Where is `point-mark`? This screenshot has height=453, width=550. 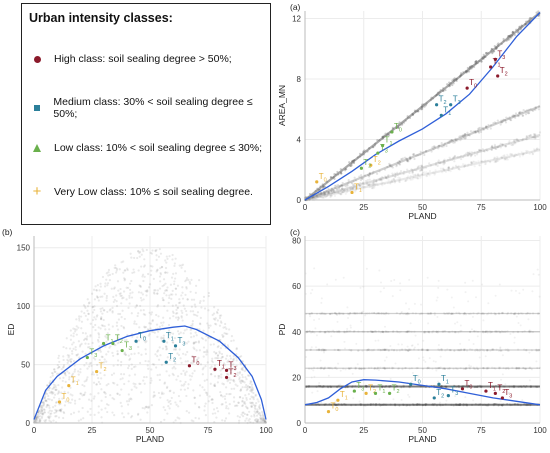 point-mark is located at coordinates (371, 165).